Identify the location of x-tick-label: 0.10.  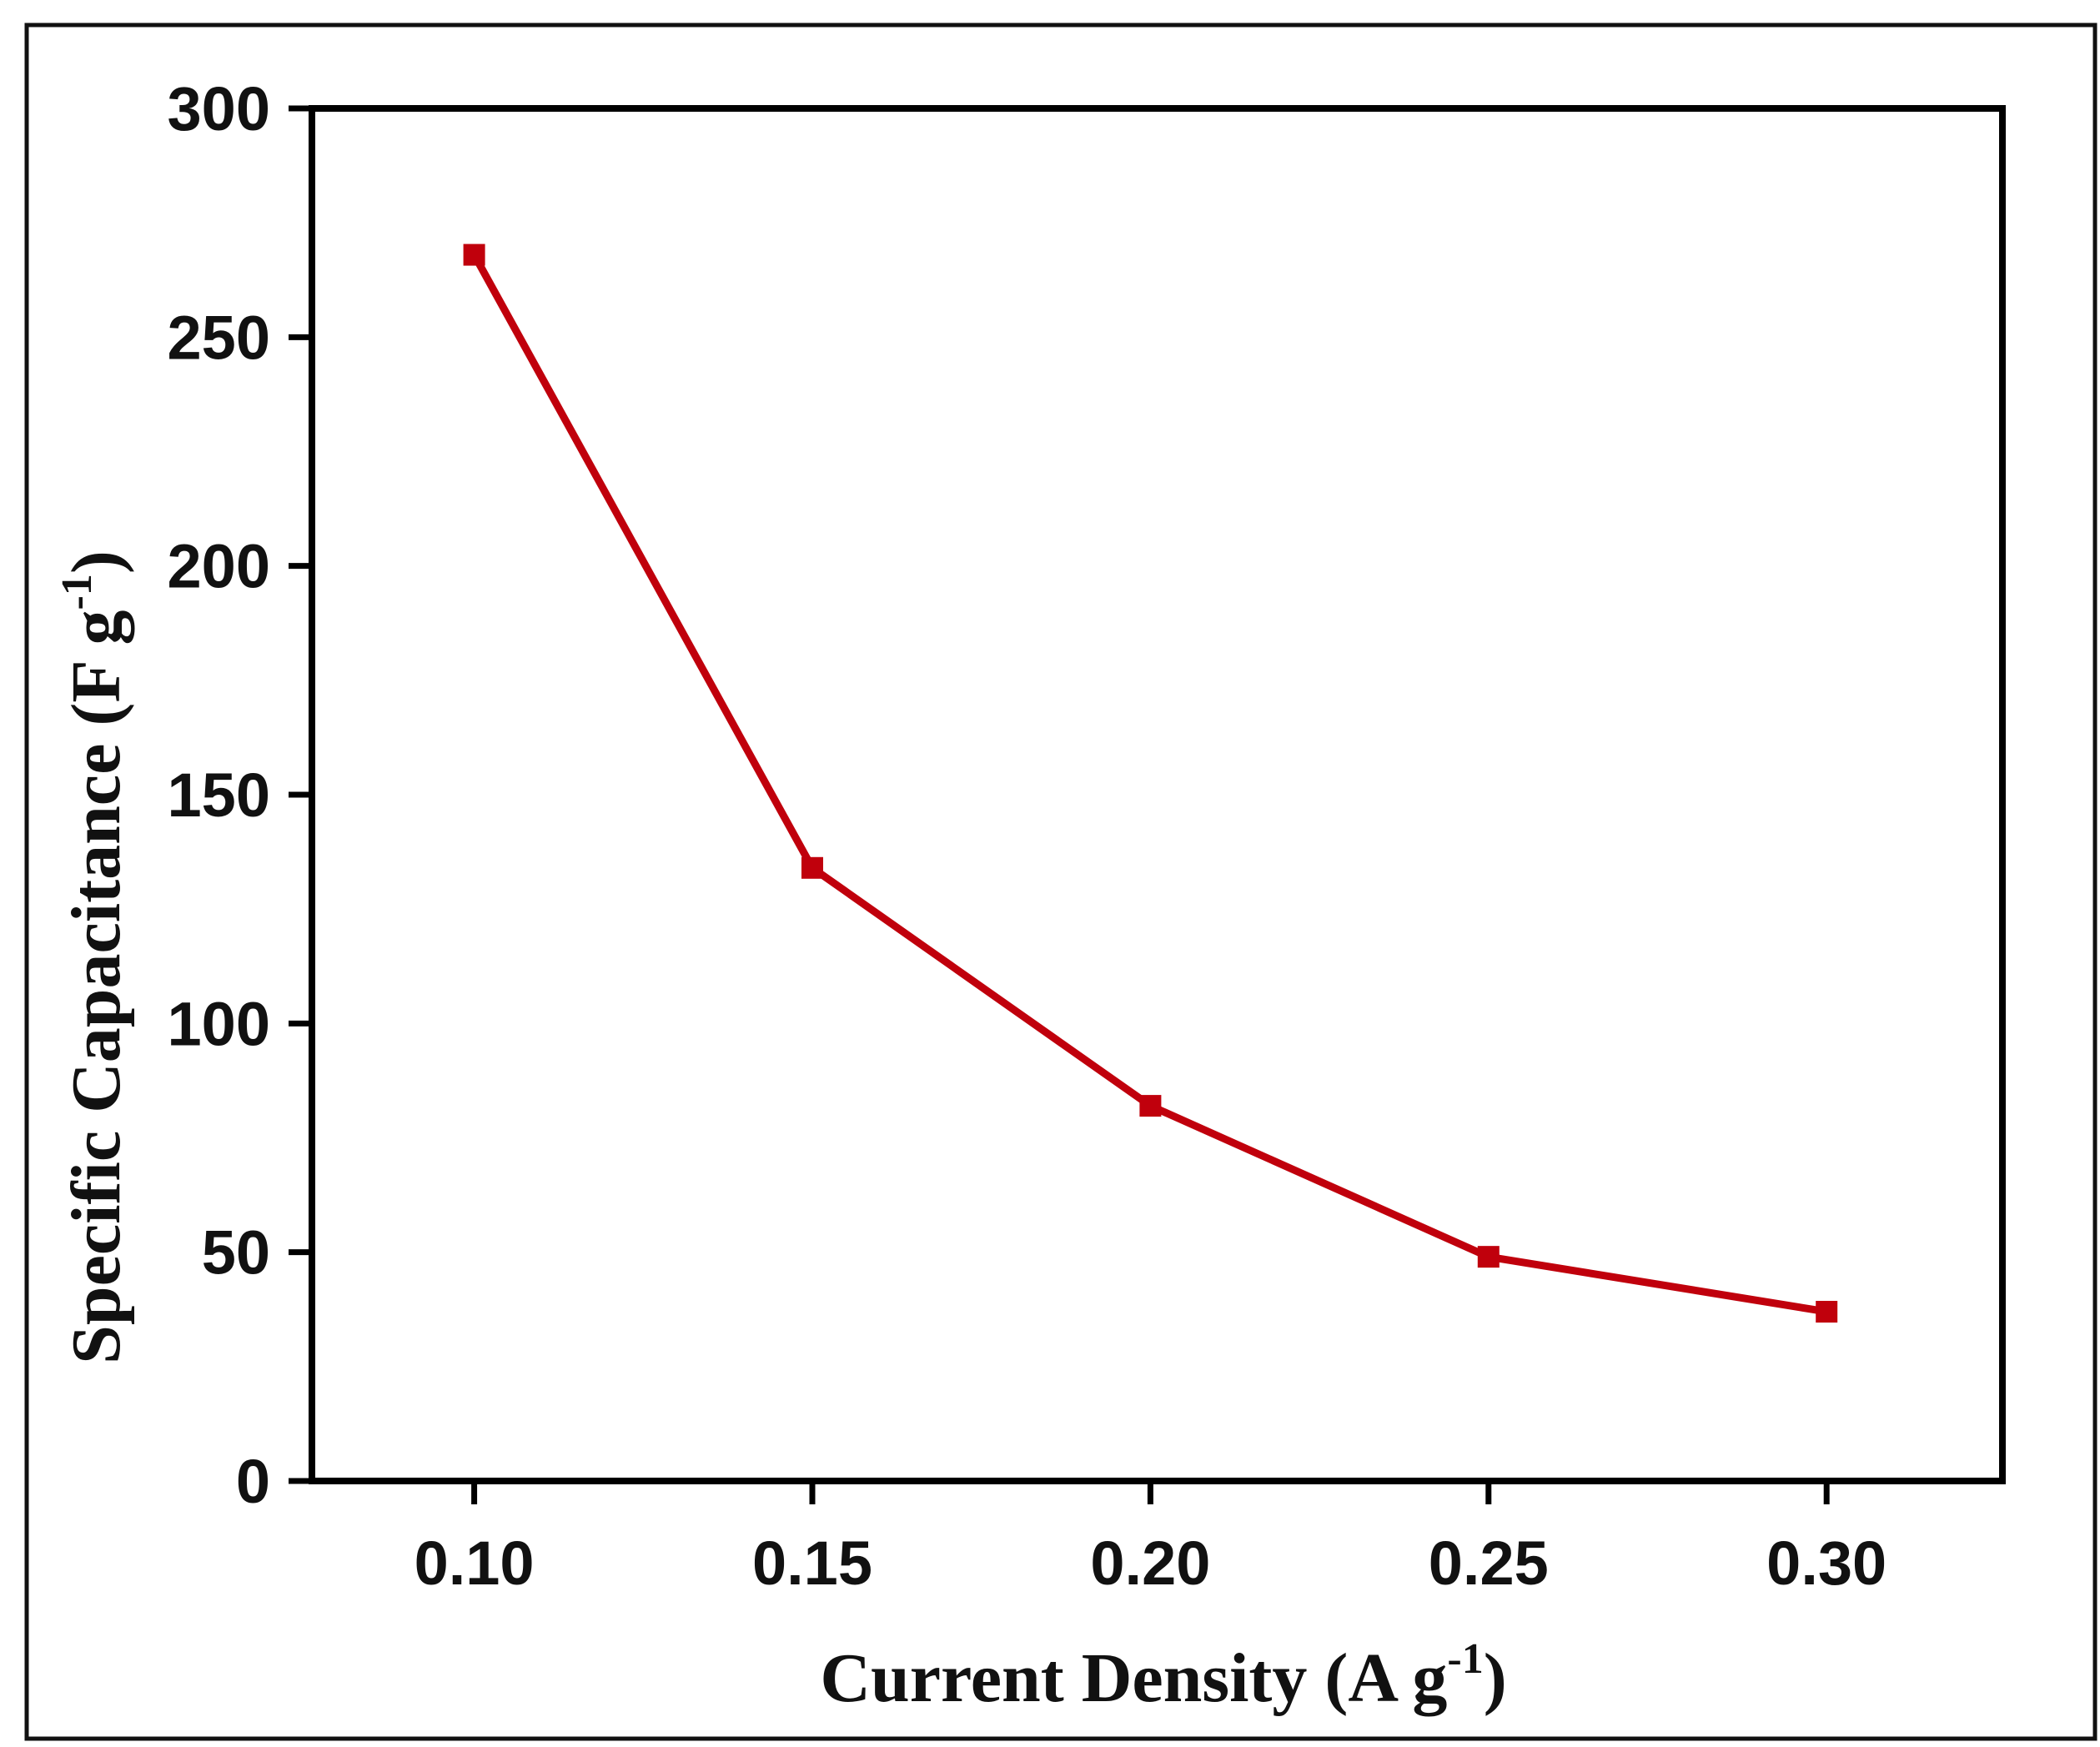
(475, 1563).